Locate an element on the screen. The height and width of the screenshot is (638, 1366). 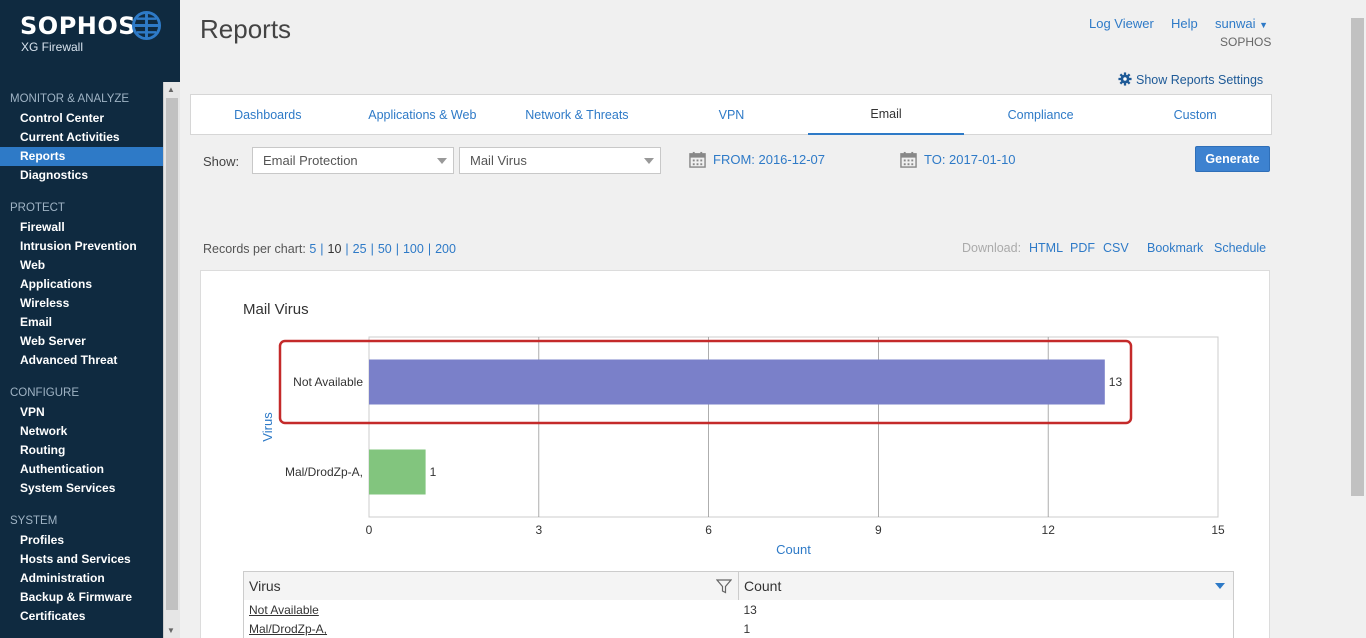
records-option-10: 10 is located at coordinates (334, 249).